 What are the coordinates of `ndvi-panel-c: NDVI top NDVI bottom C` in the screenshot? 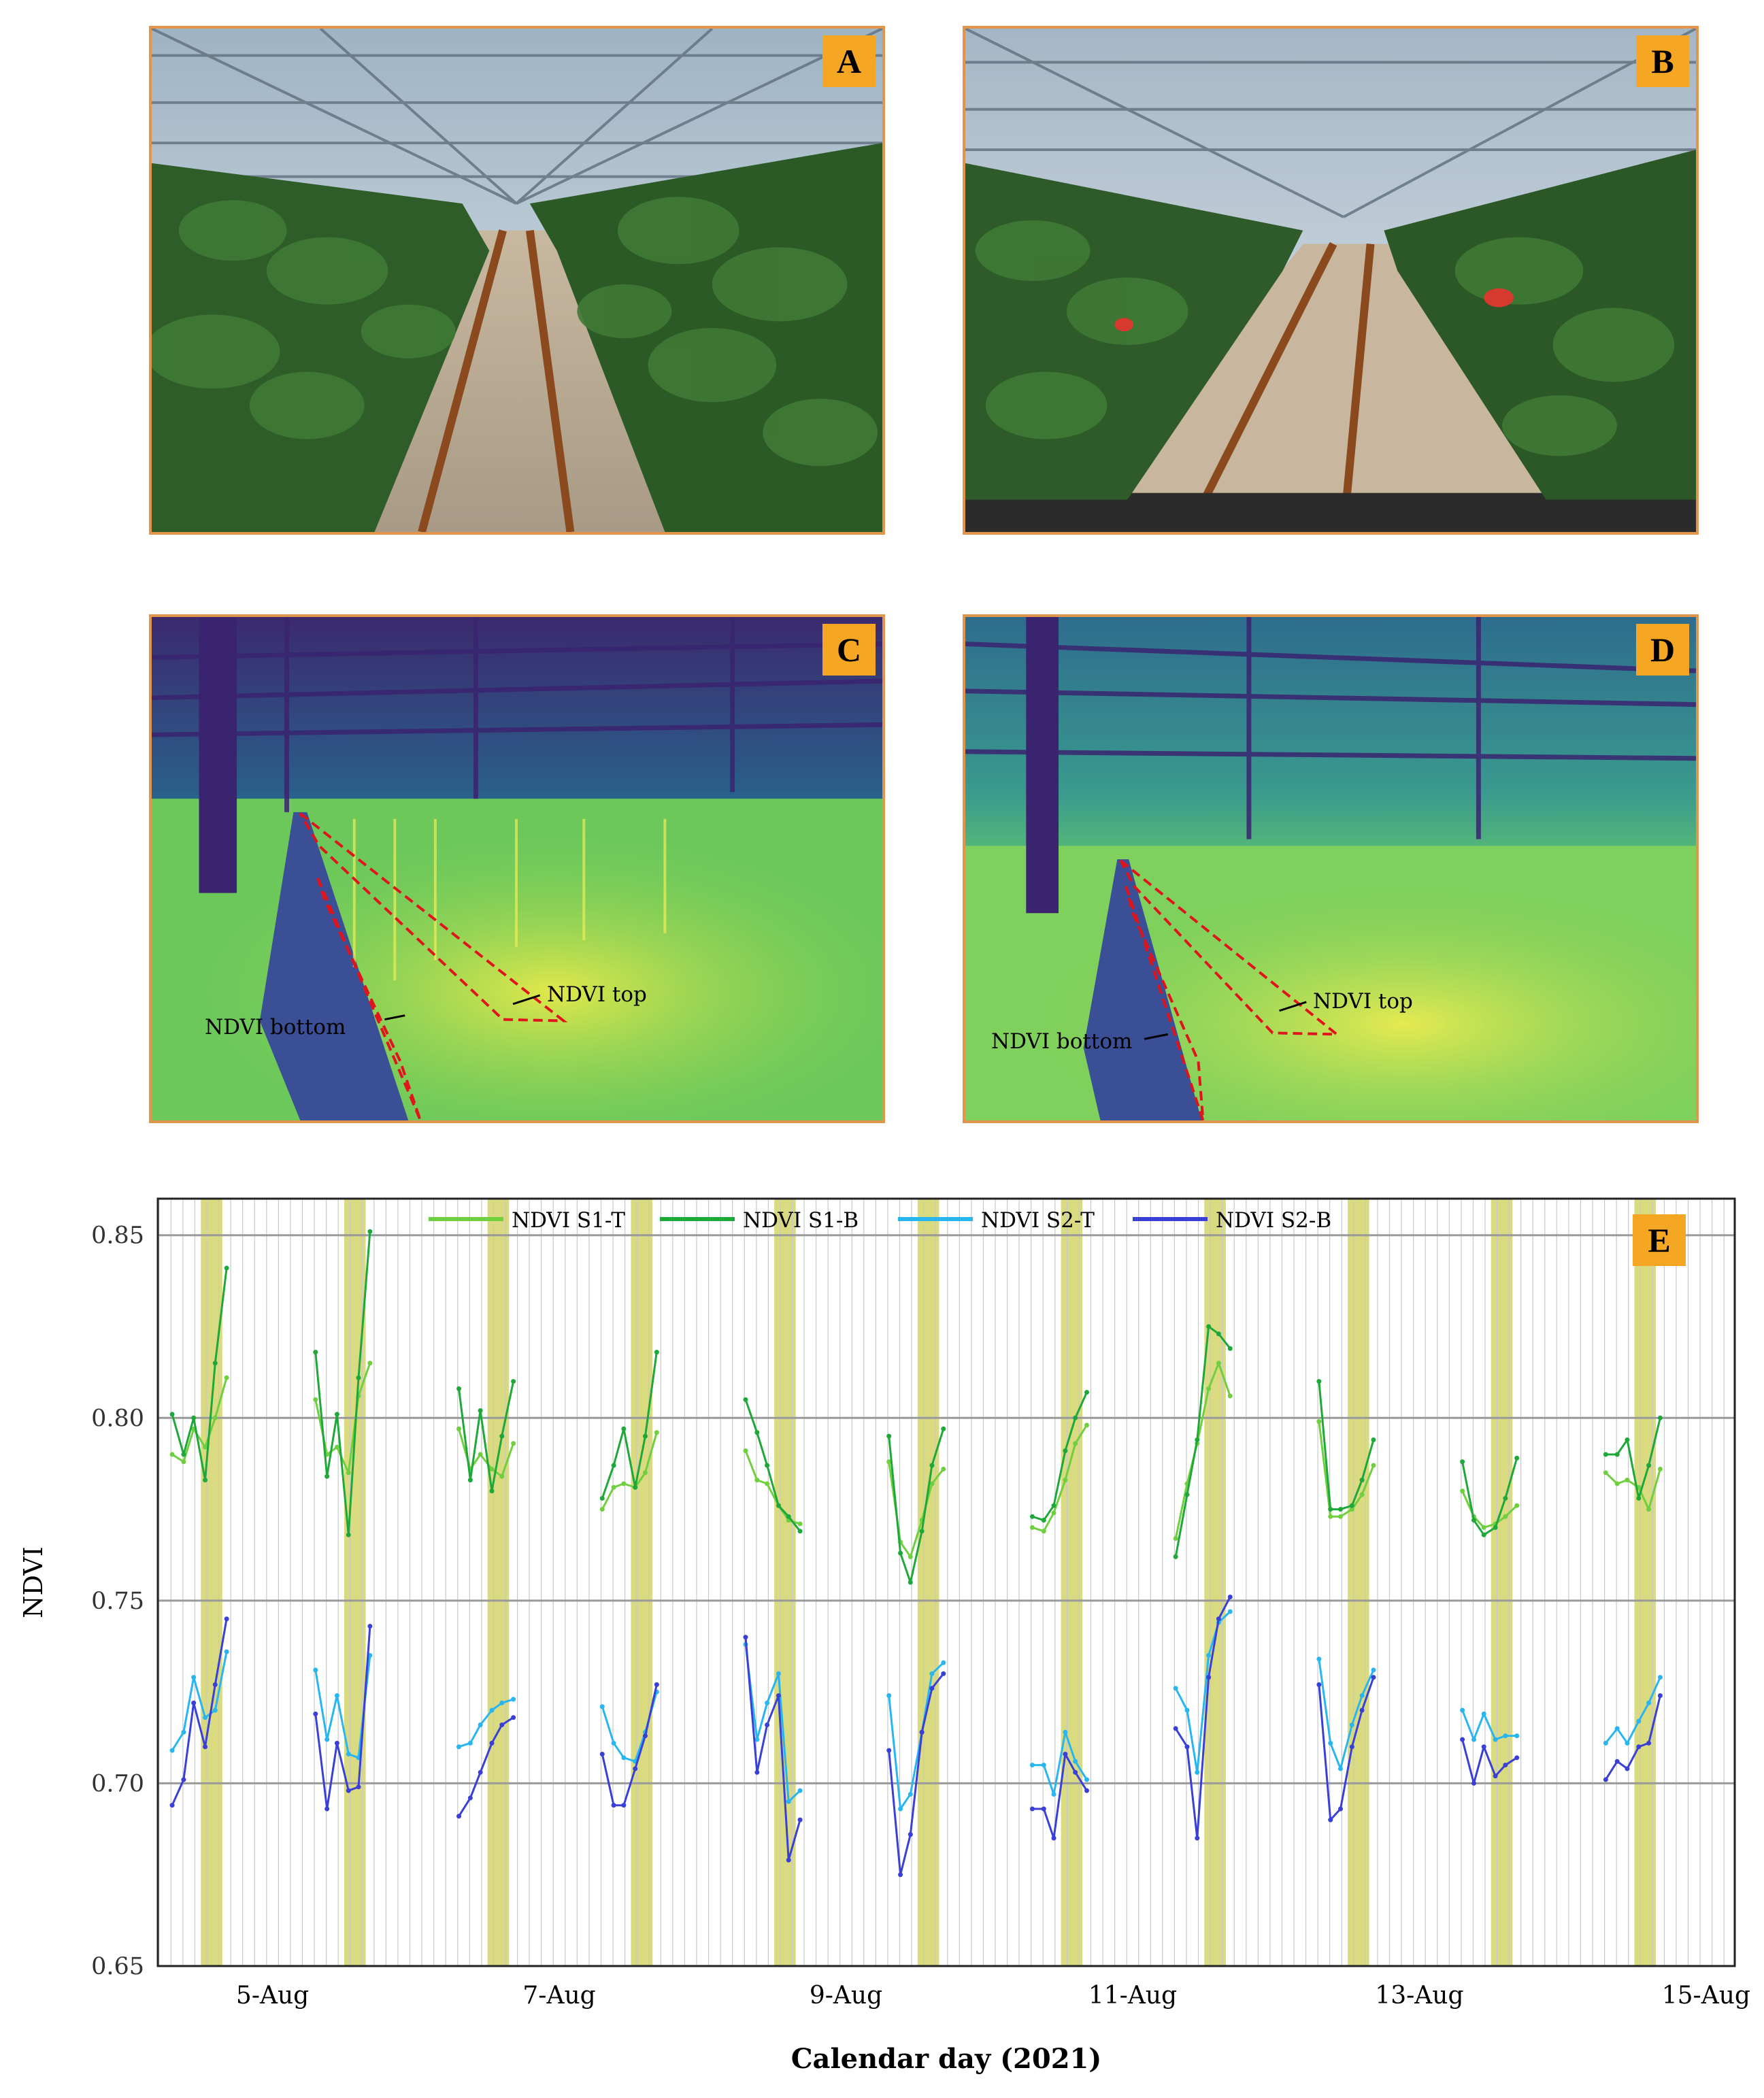 It's located at (517, 868).